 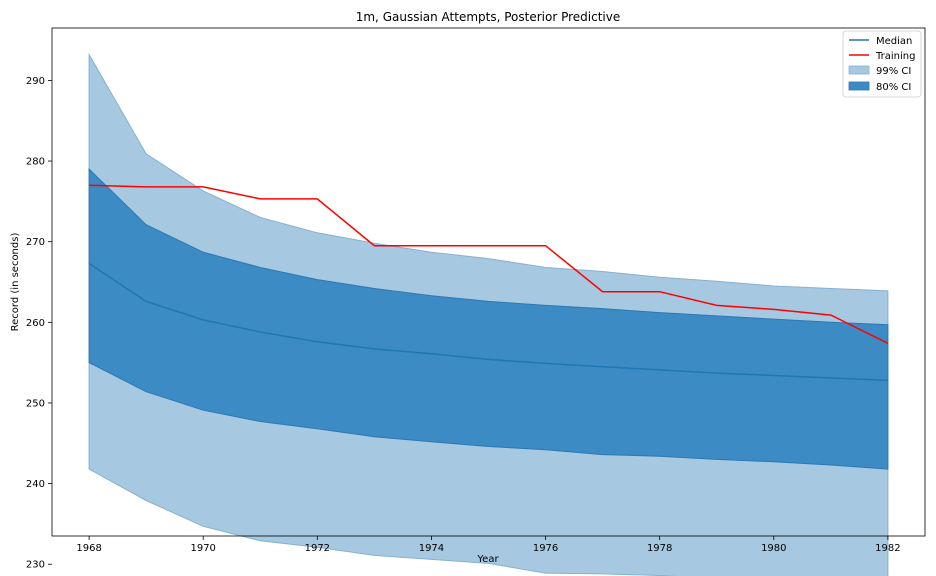 I want to click on y-axis-label: Record (in seconds), so click(x=15, y=282).